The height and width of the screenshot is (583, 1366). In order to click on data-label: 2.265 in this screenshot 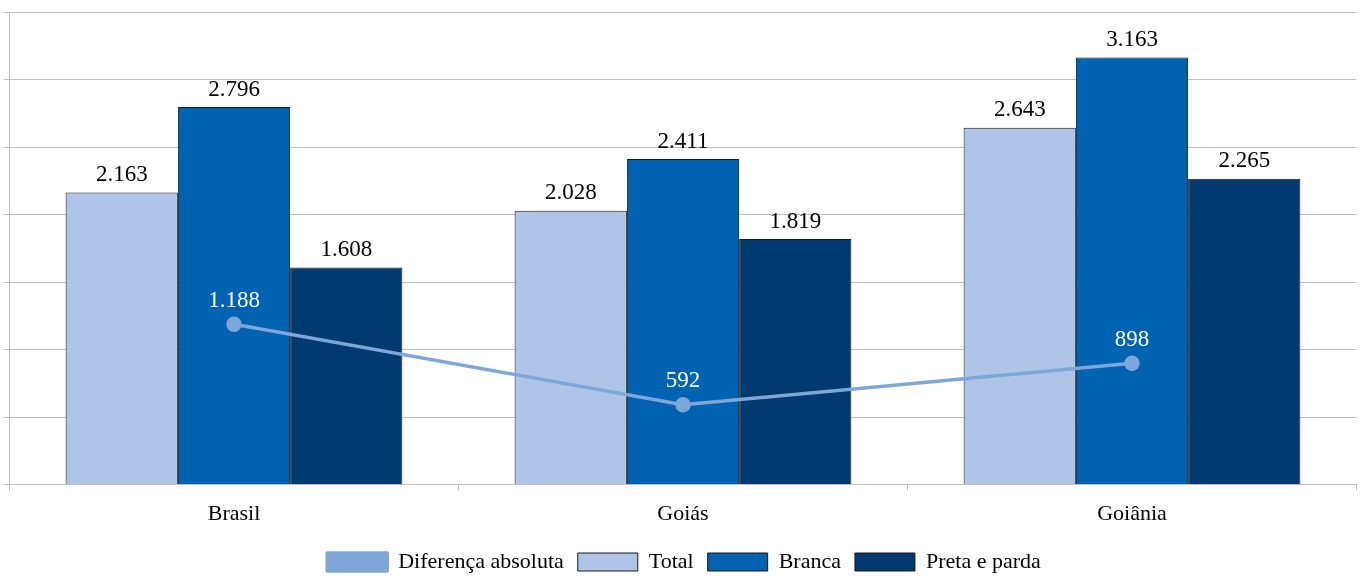, I will do `click(1244, 160)`.